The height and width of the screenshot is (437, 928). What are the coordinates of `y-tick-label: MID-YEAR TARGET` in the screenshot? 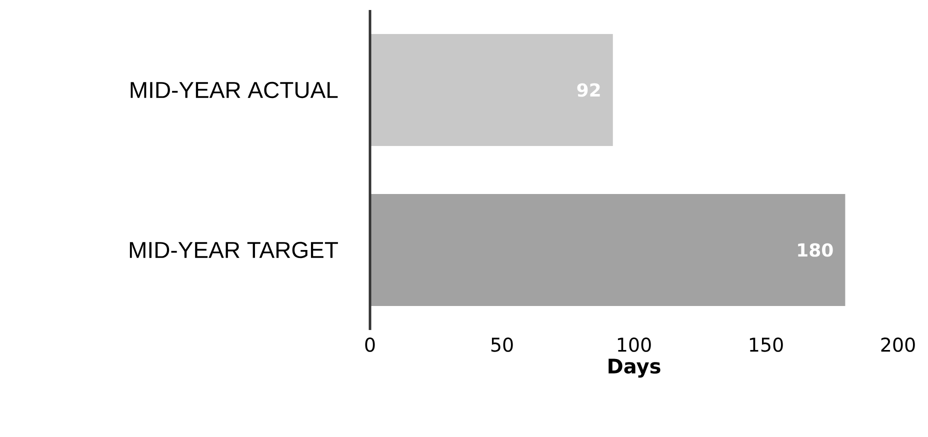 It's located at (234, 250).